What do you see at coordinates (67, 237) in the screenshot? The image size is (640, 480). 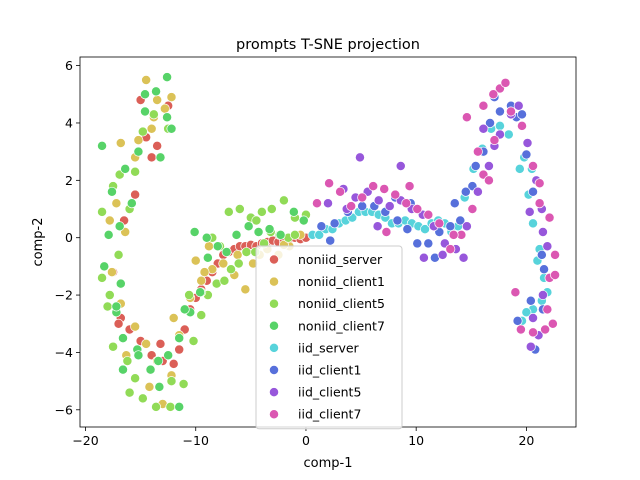 I see `y-axis: −6 −4 −2 0 2 4 6` at bounding box center [67, 237].